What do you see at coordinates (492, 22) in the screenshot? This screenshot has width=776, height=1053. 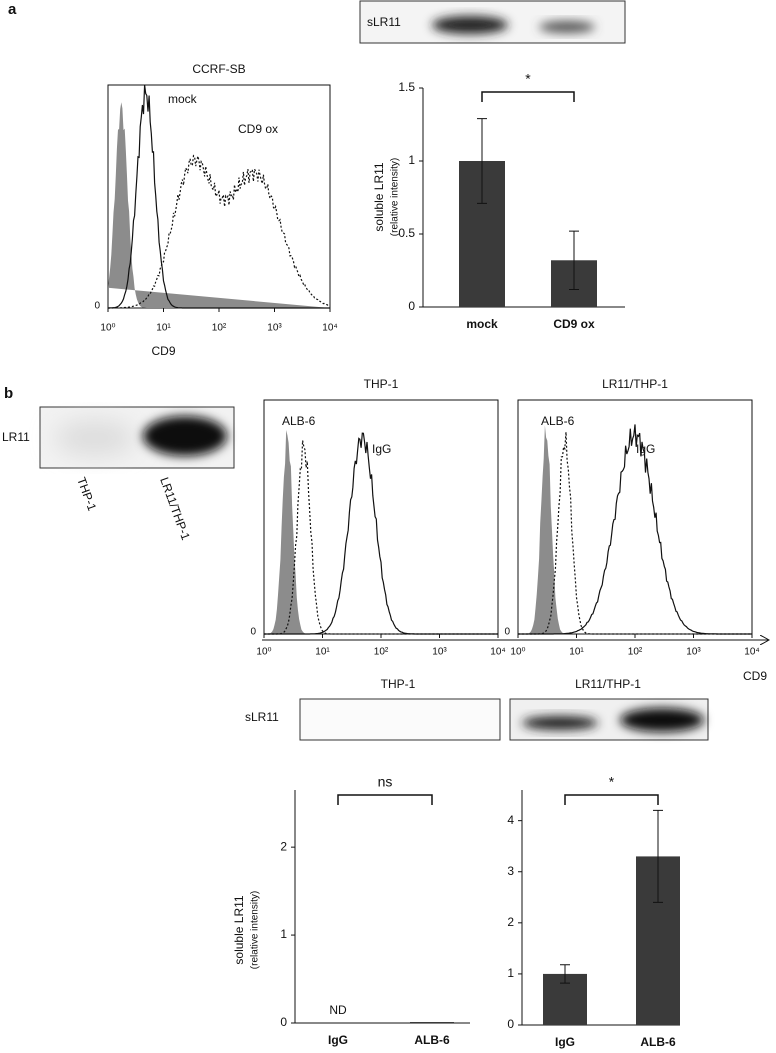 I see `blot: sLR11` at bounding box center [492, 22].